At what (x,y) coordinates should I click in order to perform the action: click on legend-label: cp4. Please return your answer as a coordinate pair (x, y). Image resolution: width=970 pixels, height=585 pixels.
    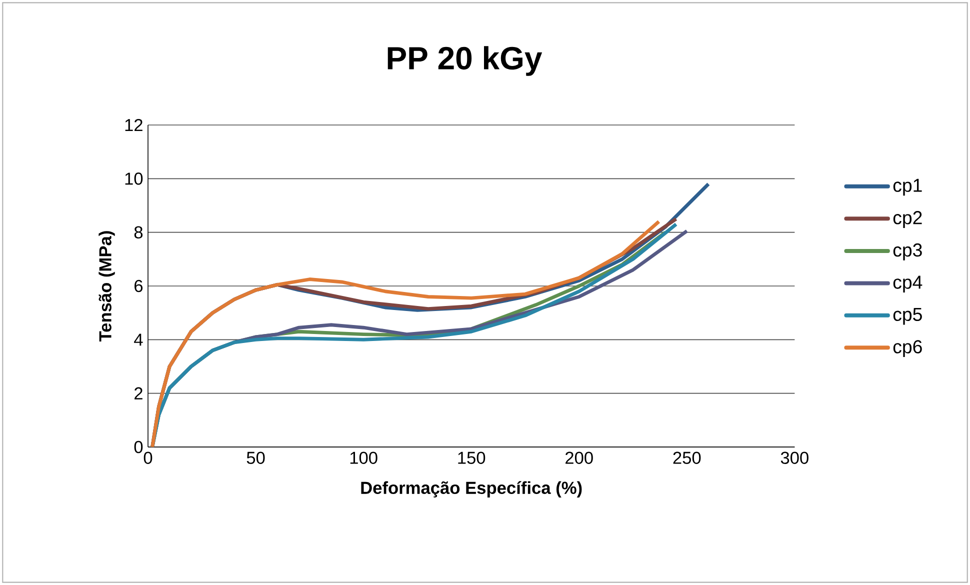
    Looking at the image, I should click on (907, 284).